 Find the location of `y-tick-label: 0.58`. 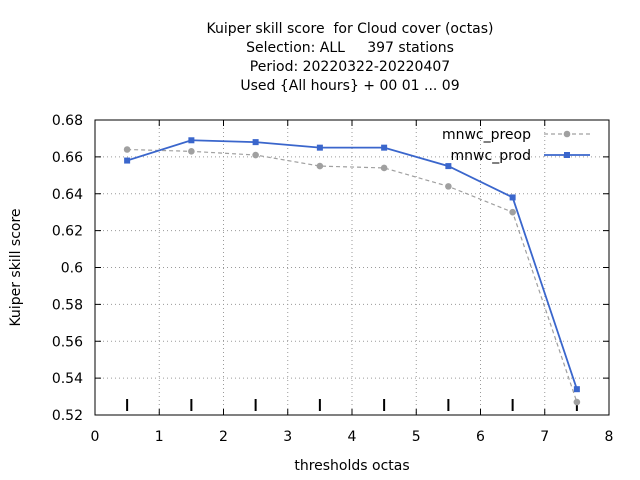

y-tick-label: 0.58 is located at coordinates (67, 305).